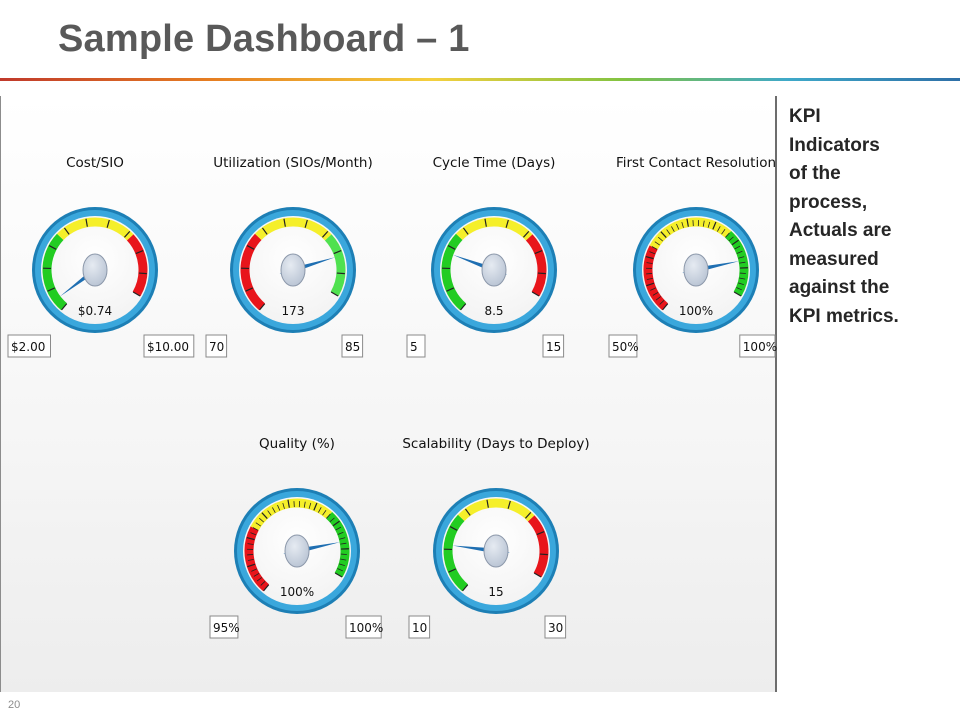 Image resolution: width=960 pixels, height=720 pixels. Describe the element at coordinates (480, 79) in the screenshot. I see `title-accent-rule` at that location.